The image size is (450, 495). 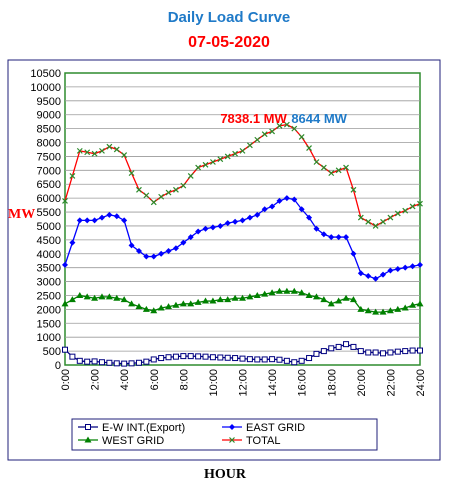 What do you see at coordinates (303, 383) in the screenshot?
I see `x-tick-label: 16:00` at bounding box center [303, 383].